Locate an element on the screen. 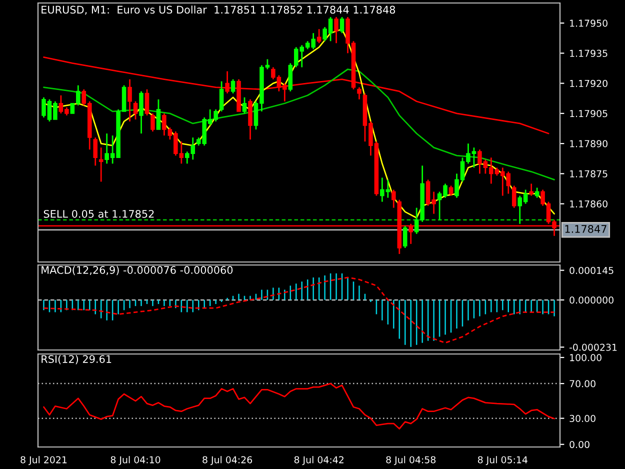  x-tick-label: 8 Jul 04:42 is located at coordinates (319, 461).